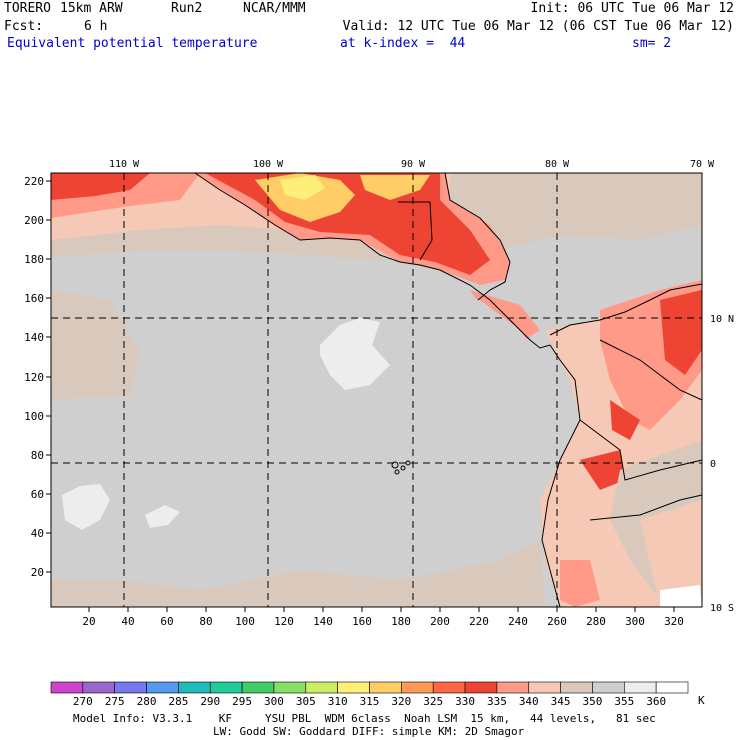  What do you see at coordinates (635, 621) in the screenshot?
I see `grid-x-label: 300` at bounding box center [635, 621].